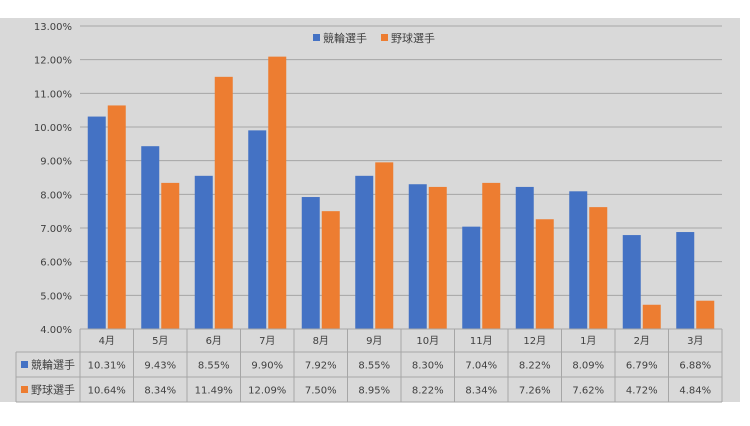 This screenshot has width=750, height=426. I want to click on data-value-cell: 8.95%, so click(374, 391).